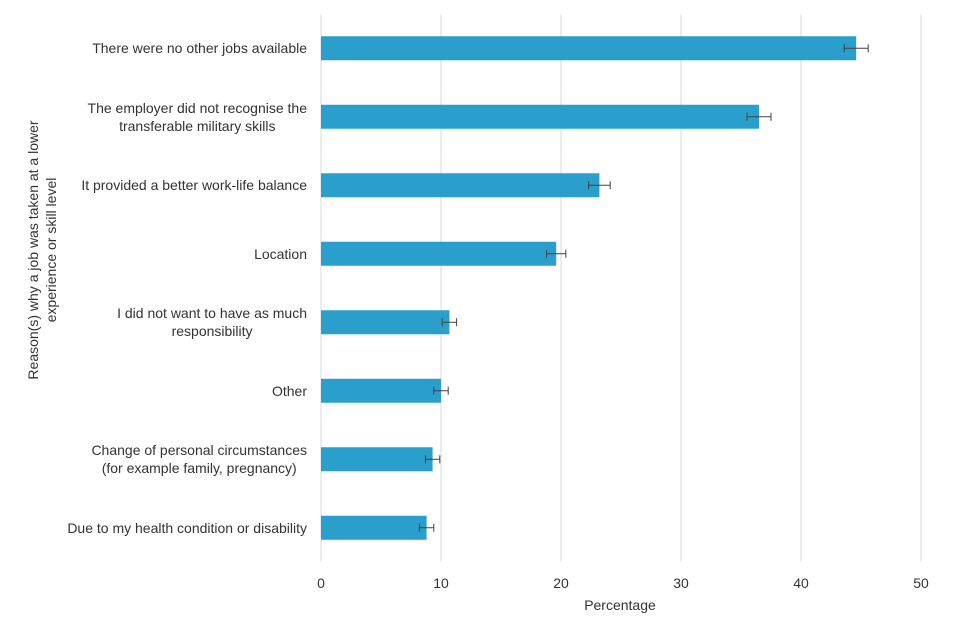 Image resolution: width=960 pixels, height=640 pixels. What do you see at coordinates (623, 583) in the screenshot?
I see `x-axis-ticks: 0 10 20 30 40 50` at bounding box center [623, 583].